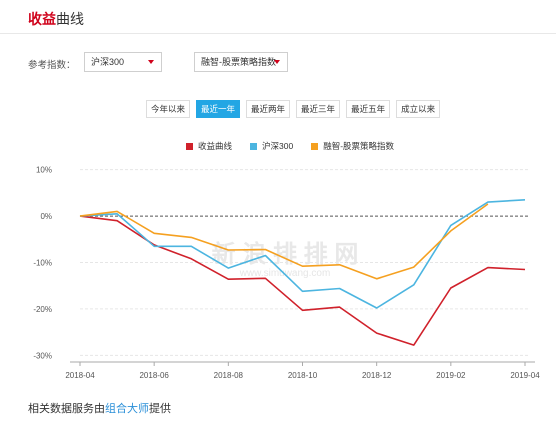  I want to click on header: 收益曲线, so click(278, 17).